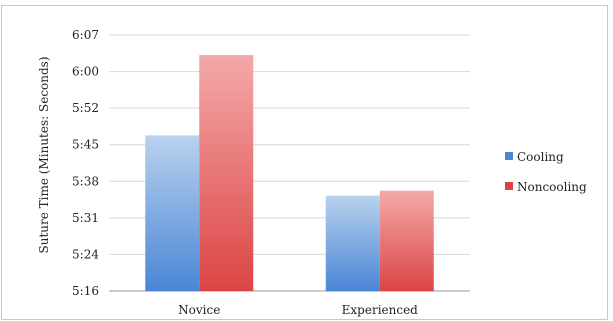  What do you see at coordinates (540, 157) in the screenshot?
I see `legend-label-cooling: Cooling` at bounding box center [540, 157].